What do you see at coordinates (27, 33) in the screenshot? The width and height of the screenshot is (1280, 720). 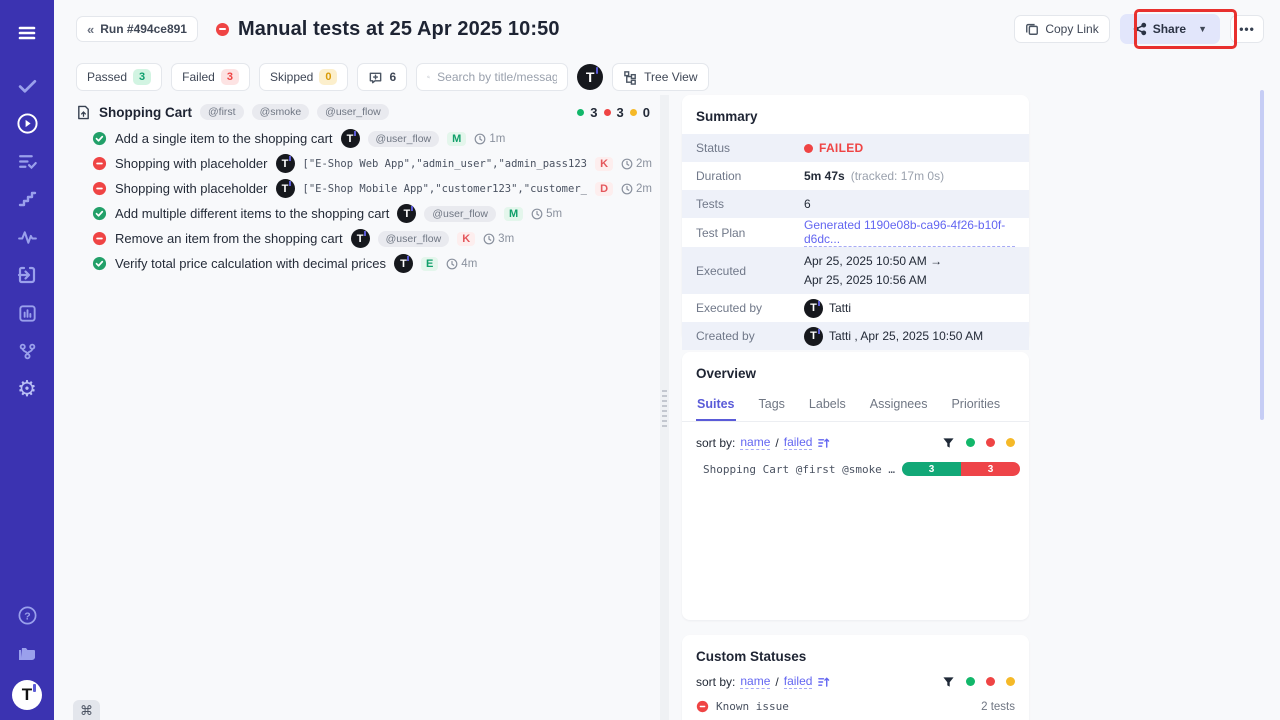 I see `menu-icon` at bounding box center [27, 33].